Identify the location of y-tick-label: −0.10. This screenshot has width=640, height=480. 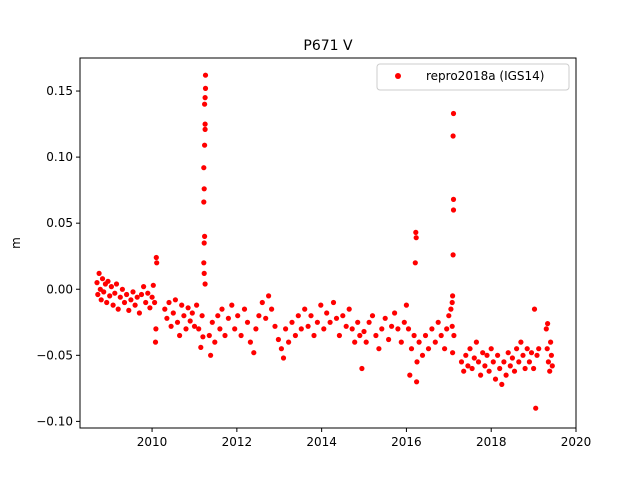
(54, 421).